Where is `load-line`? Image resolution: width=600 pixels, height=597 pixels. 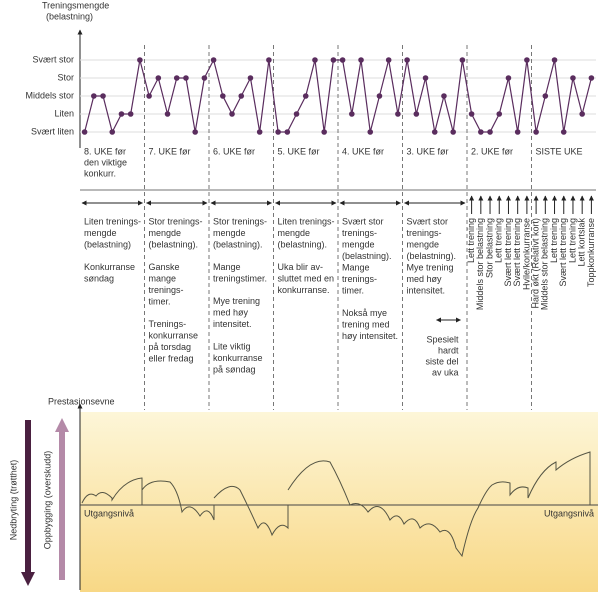 load-line is located at coordinates (338, 96).